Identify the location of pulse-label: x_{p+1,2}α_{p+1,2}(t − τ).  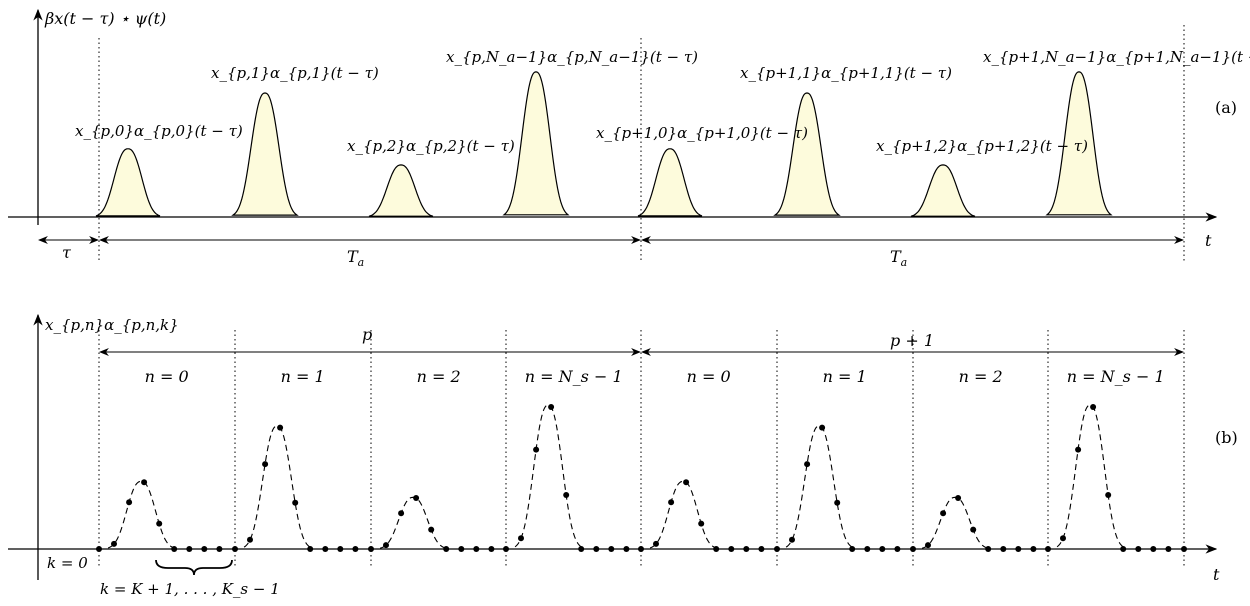
(982, 146).